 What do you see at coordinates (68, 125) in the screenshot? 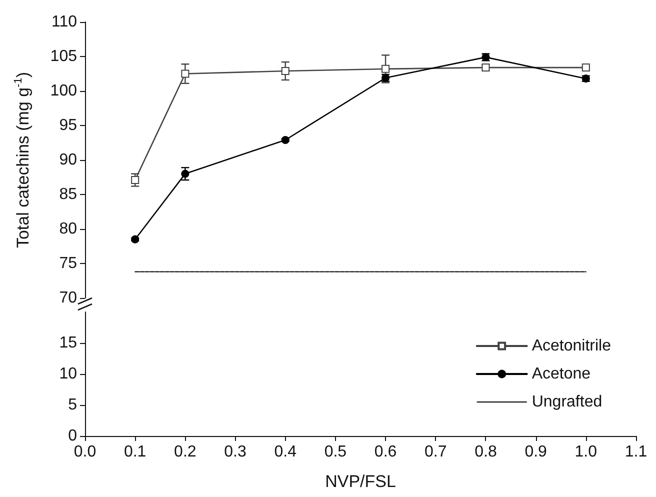
I see `y-tick-label: 95` at bounding box center [68, 125].